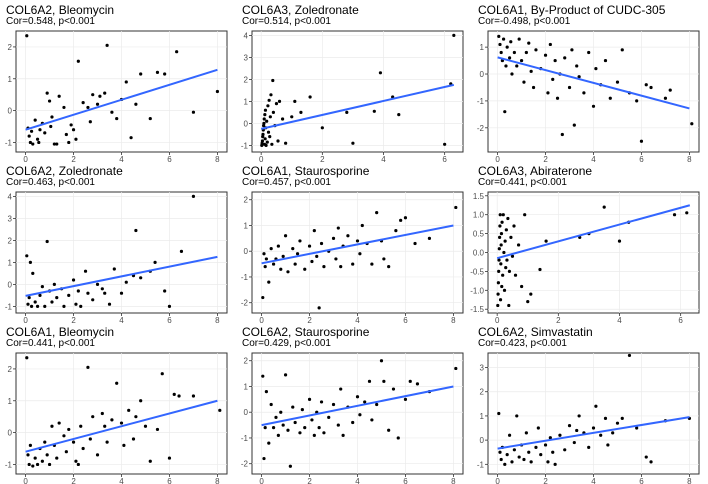  What do you see at coordinates (169, 158) in the screenshot?
I see `x-tick: 6` at bounding box center [169, 158].